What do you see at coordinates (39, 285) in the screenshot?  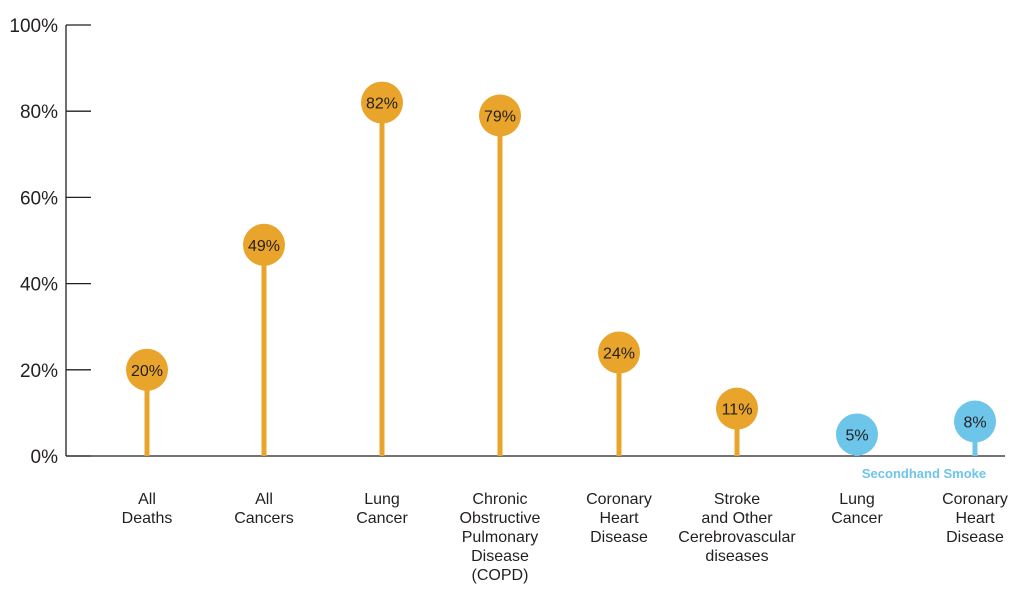 I see `y-tick-label: 40%` at bounding box center [39, 285].